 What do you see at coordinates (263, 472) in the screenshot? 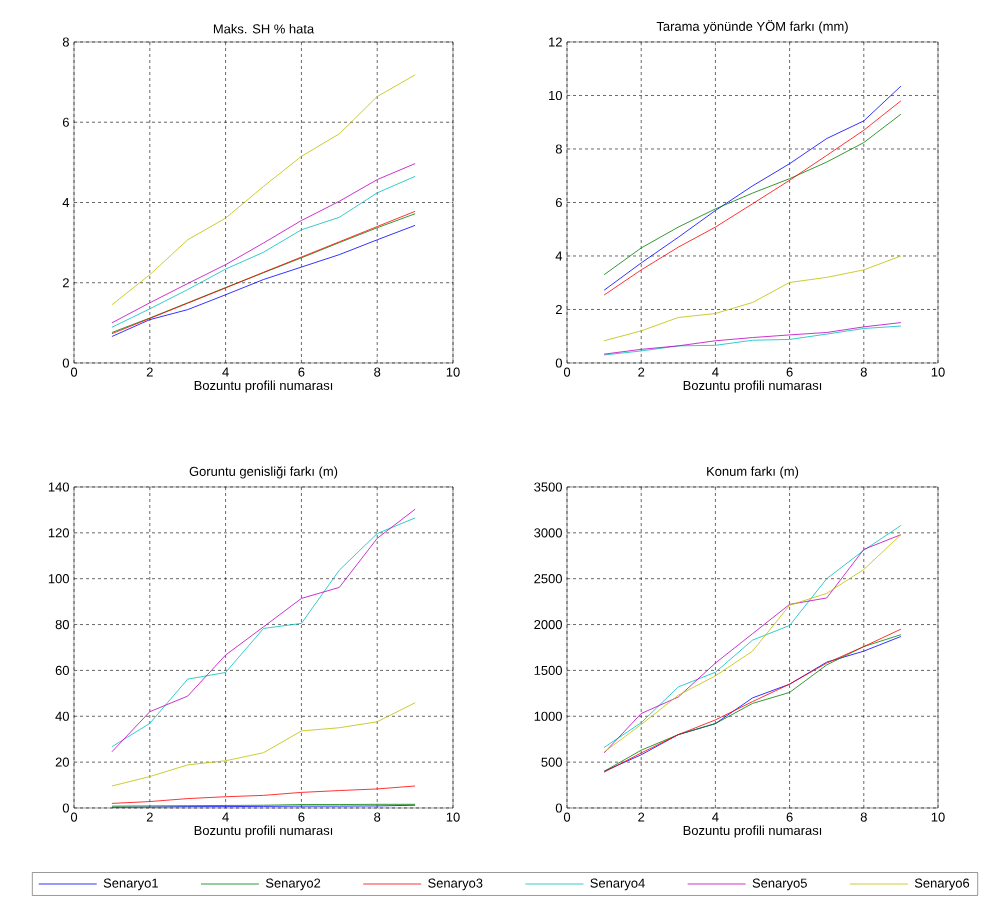
I see `chart-title: Goruntu genisliği farkı (m)` at bounding box center [263, 472].